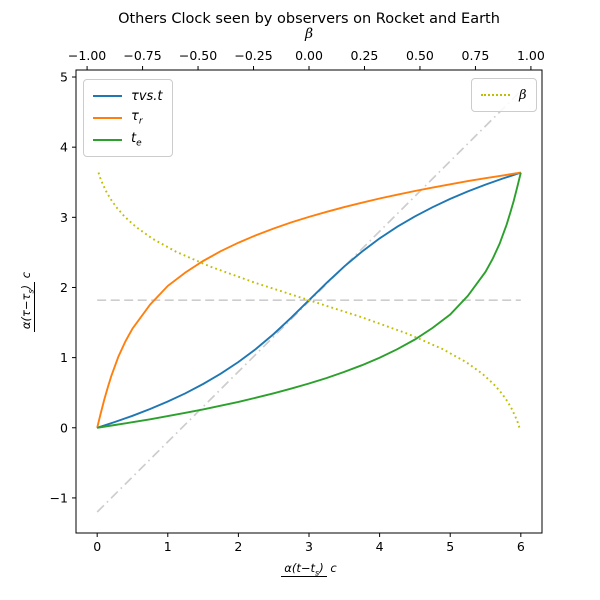 The image size is (600, 600). I want to click on beta-tick-label: 0.50, so click(420, 55).